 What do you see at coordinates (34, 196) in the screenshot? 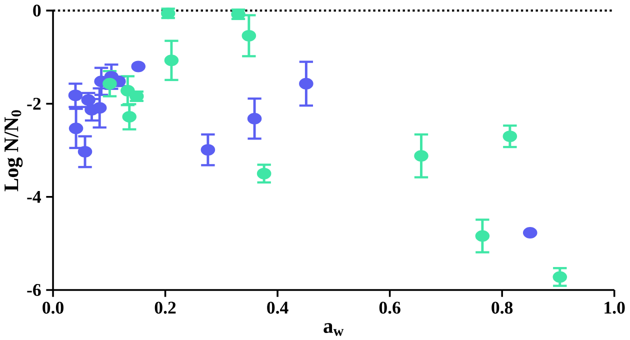
I see `y-tick-label: -4` at bounding box center [34, 196].